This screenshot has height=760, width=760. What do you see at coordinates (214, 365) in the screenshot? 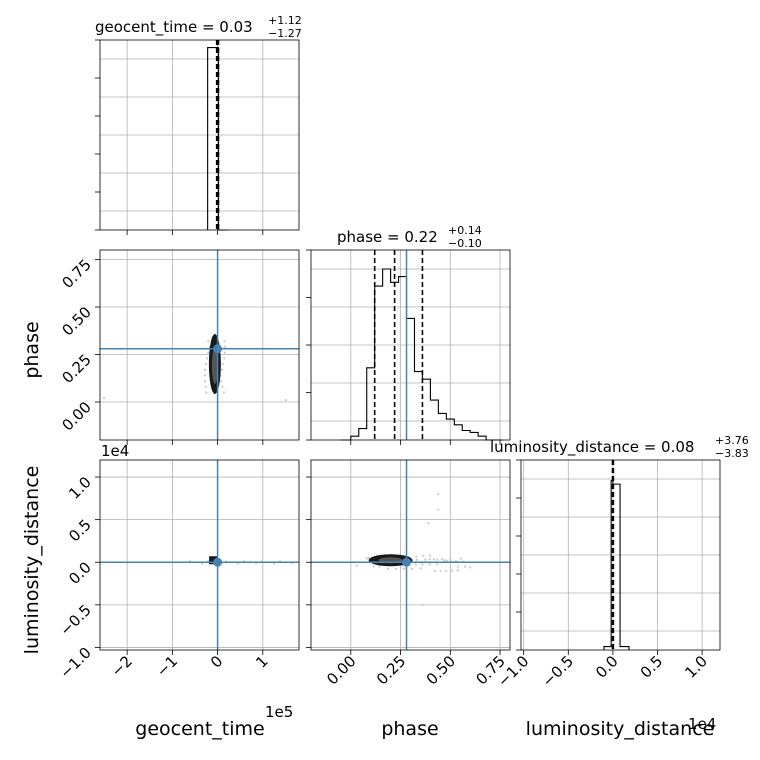
I see `density-core` at bounding box center [214, 365].